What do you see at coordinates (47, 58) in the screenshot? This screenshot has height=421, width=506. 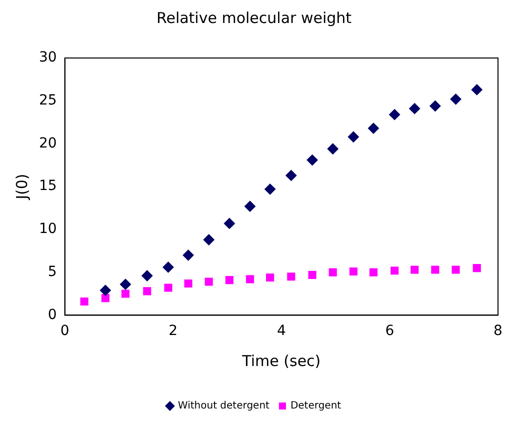 I see `y-tick-label: 30` at bounding box center [47, 58].